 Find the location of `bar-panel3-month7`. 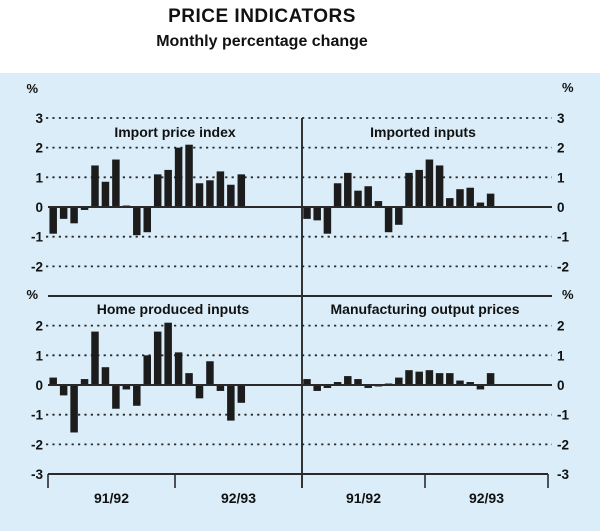

bar-panel3-month7 is located at coordinates (116, 397).